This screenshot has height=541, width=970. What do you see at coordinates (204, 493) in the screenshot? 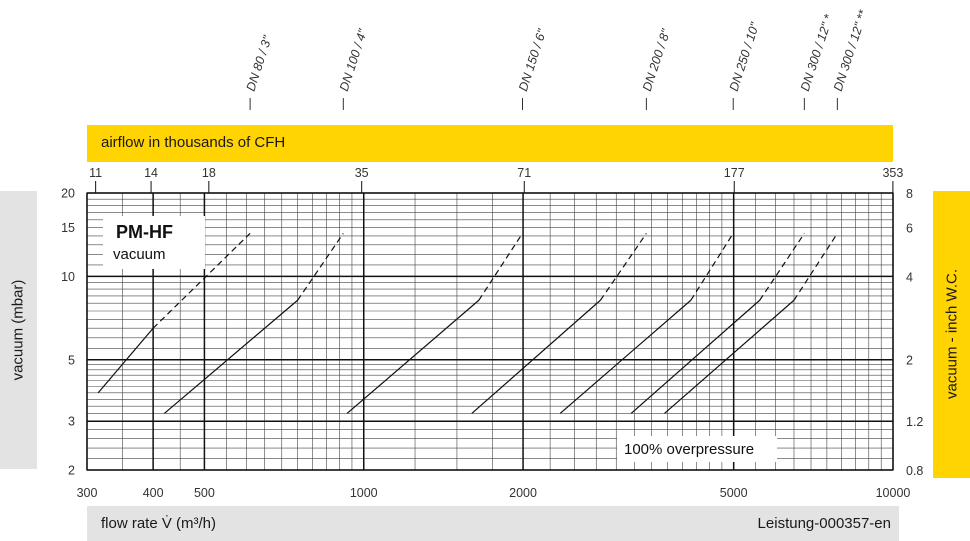
I see `x-tick-label: 500` at bounding box center [204, 493].